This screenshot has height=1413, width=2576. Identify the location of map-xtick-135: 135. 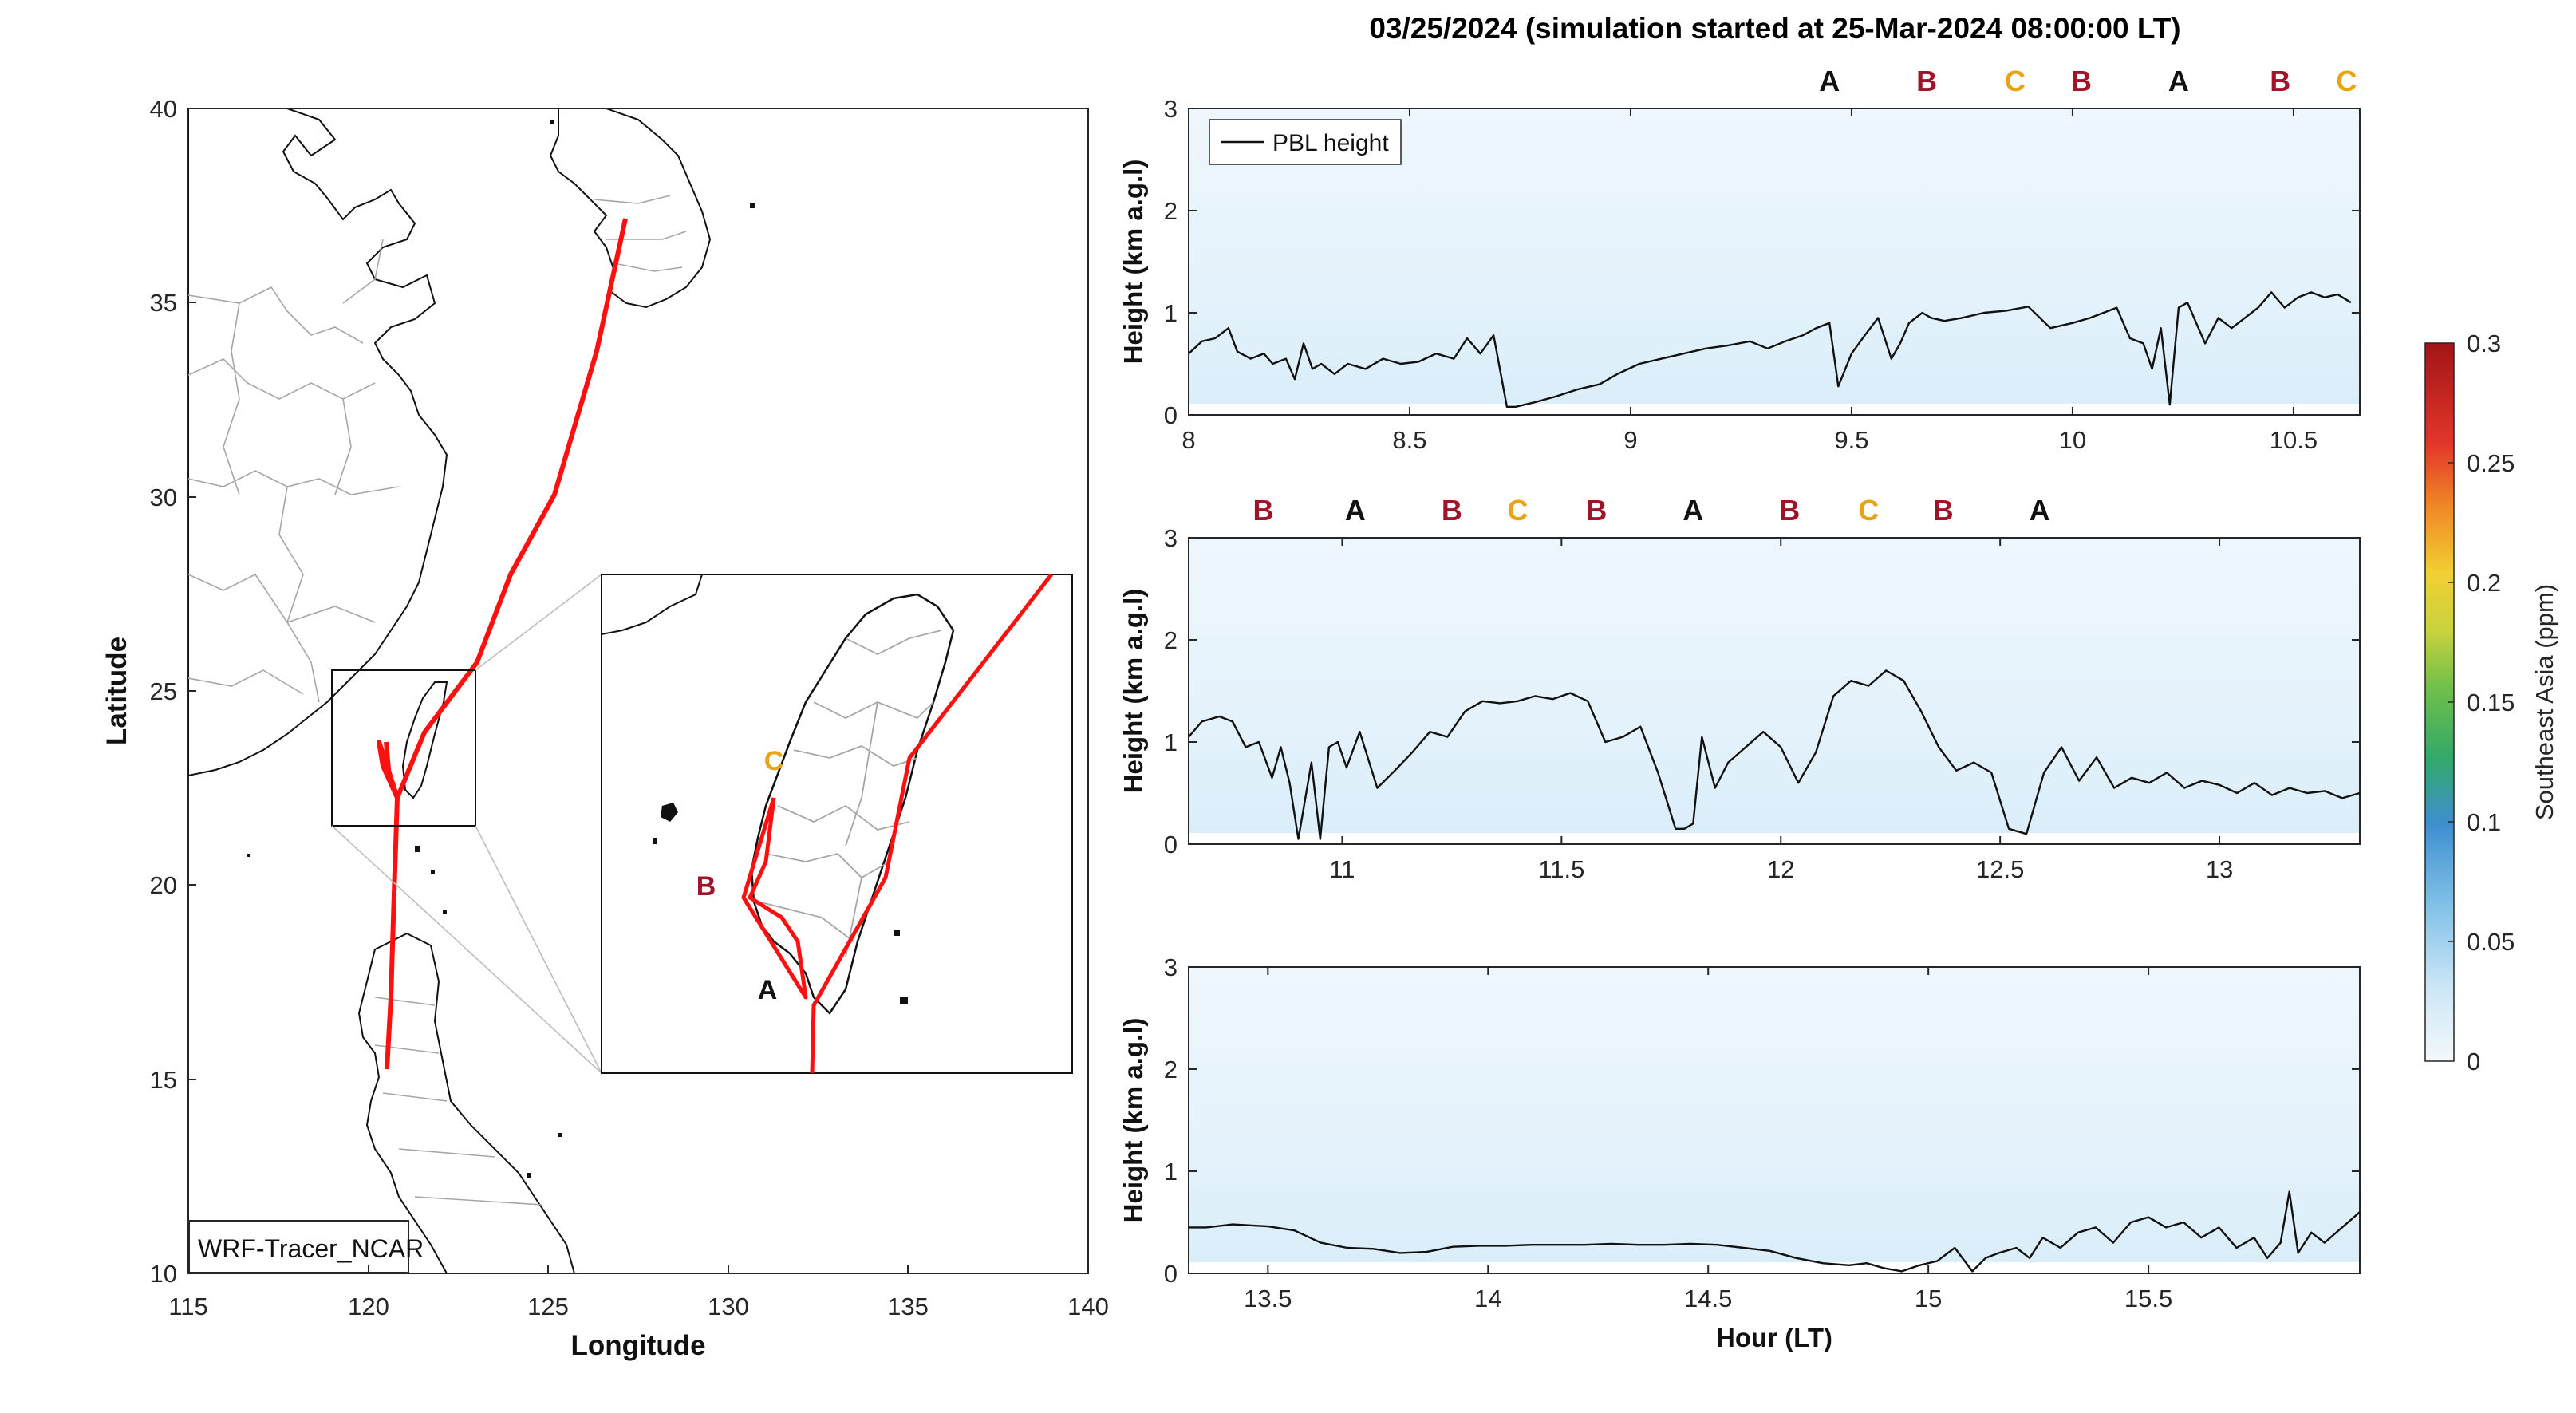
(908, 1306).